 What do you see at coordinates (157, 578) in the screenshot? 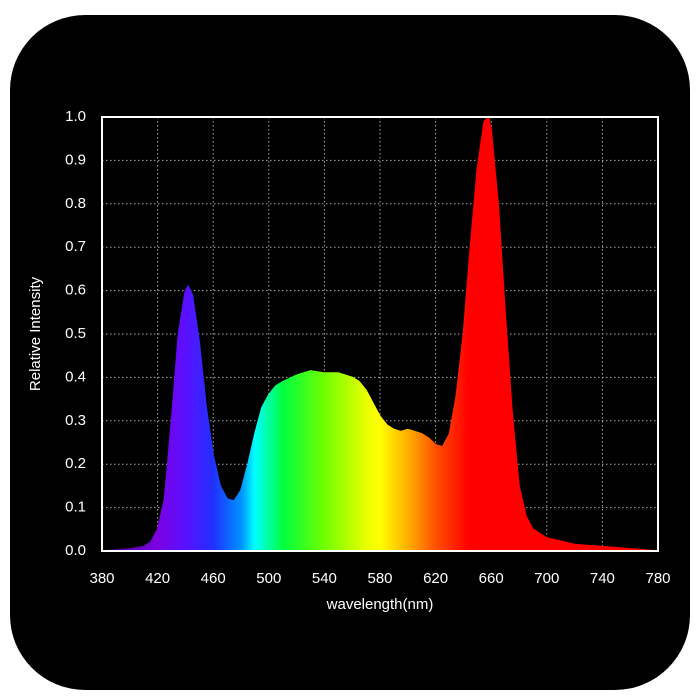
I see `x-tick-label: 420` at bounding box center [157, 578].